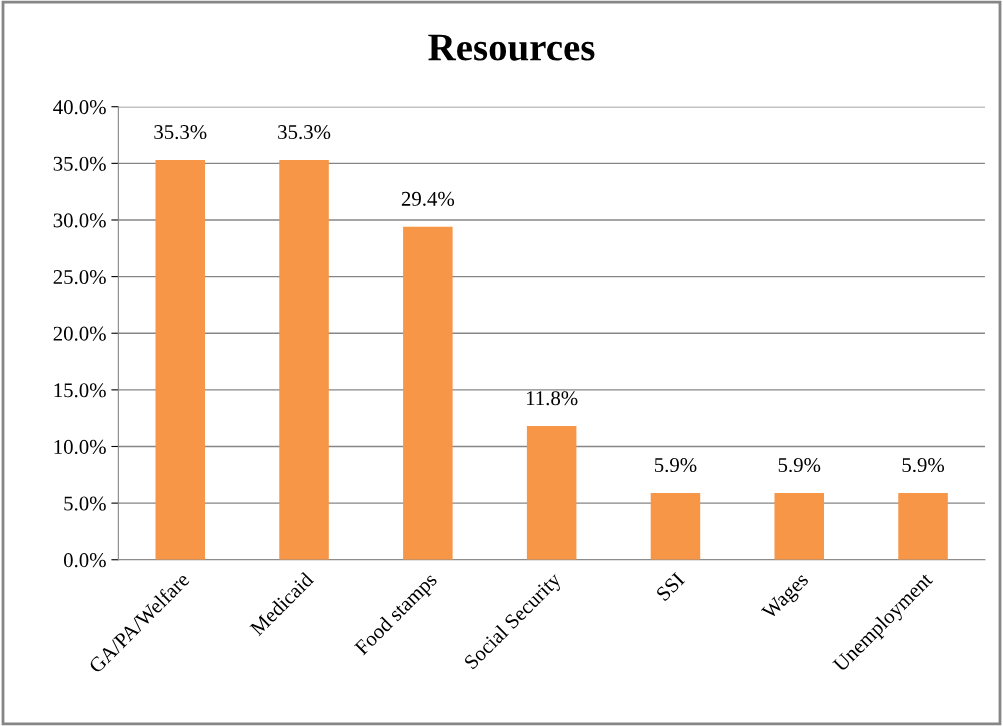  What do you see at coordinates (670, 586) in the screenshot?
I see `x-tick-label: SSI` at bounding box center [670, 586].